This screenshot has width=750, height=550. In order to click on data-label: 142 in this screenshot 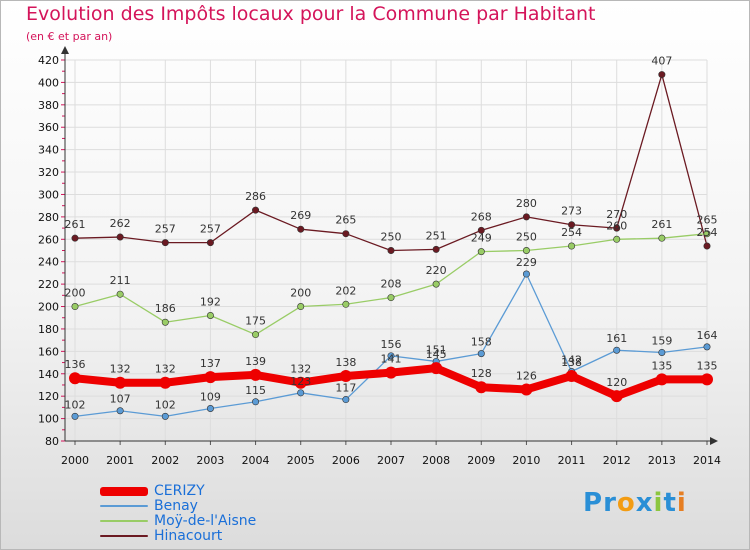, I will do `click(571, 360)`.